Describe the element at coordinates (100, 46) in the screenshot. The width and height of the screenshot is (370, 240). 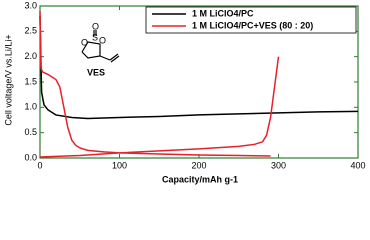
I see `molecule` at that location.